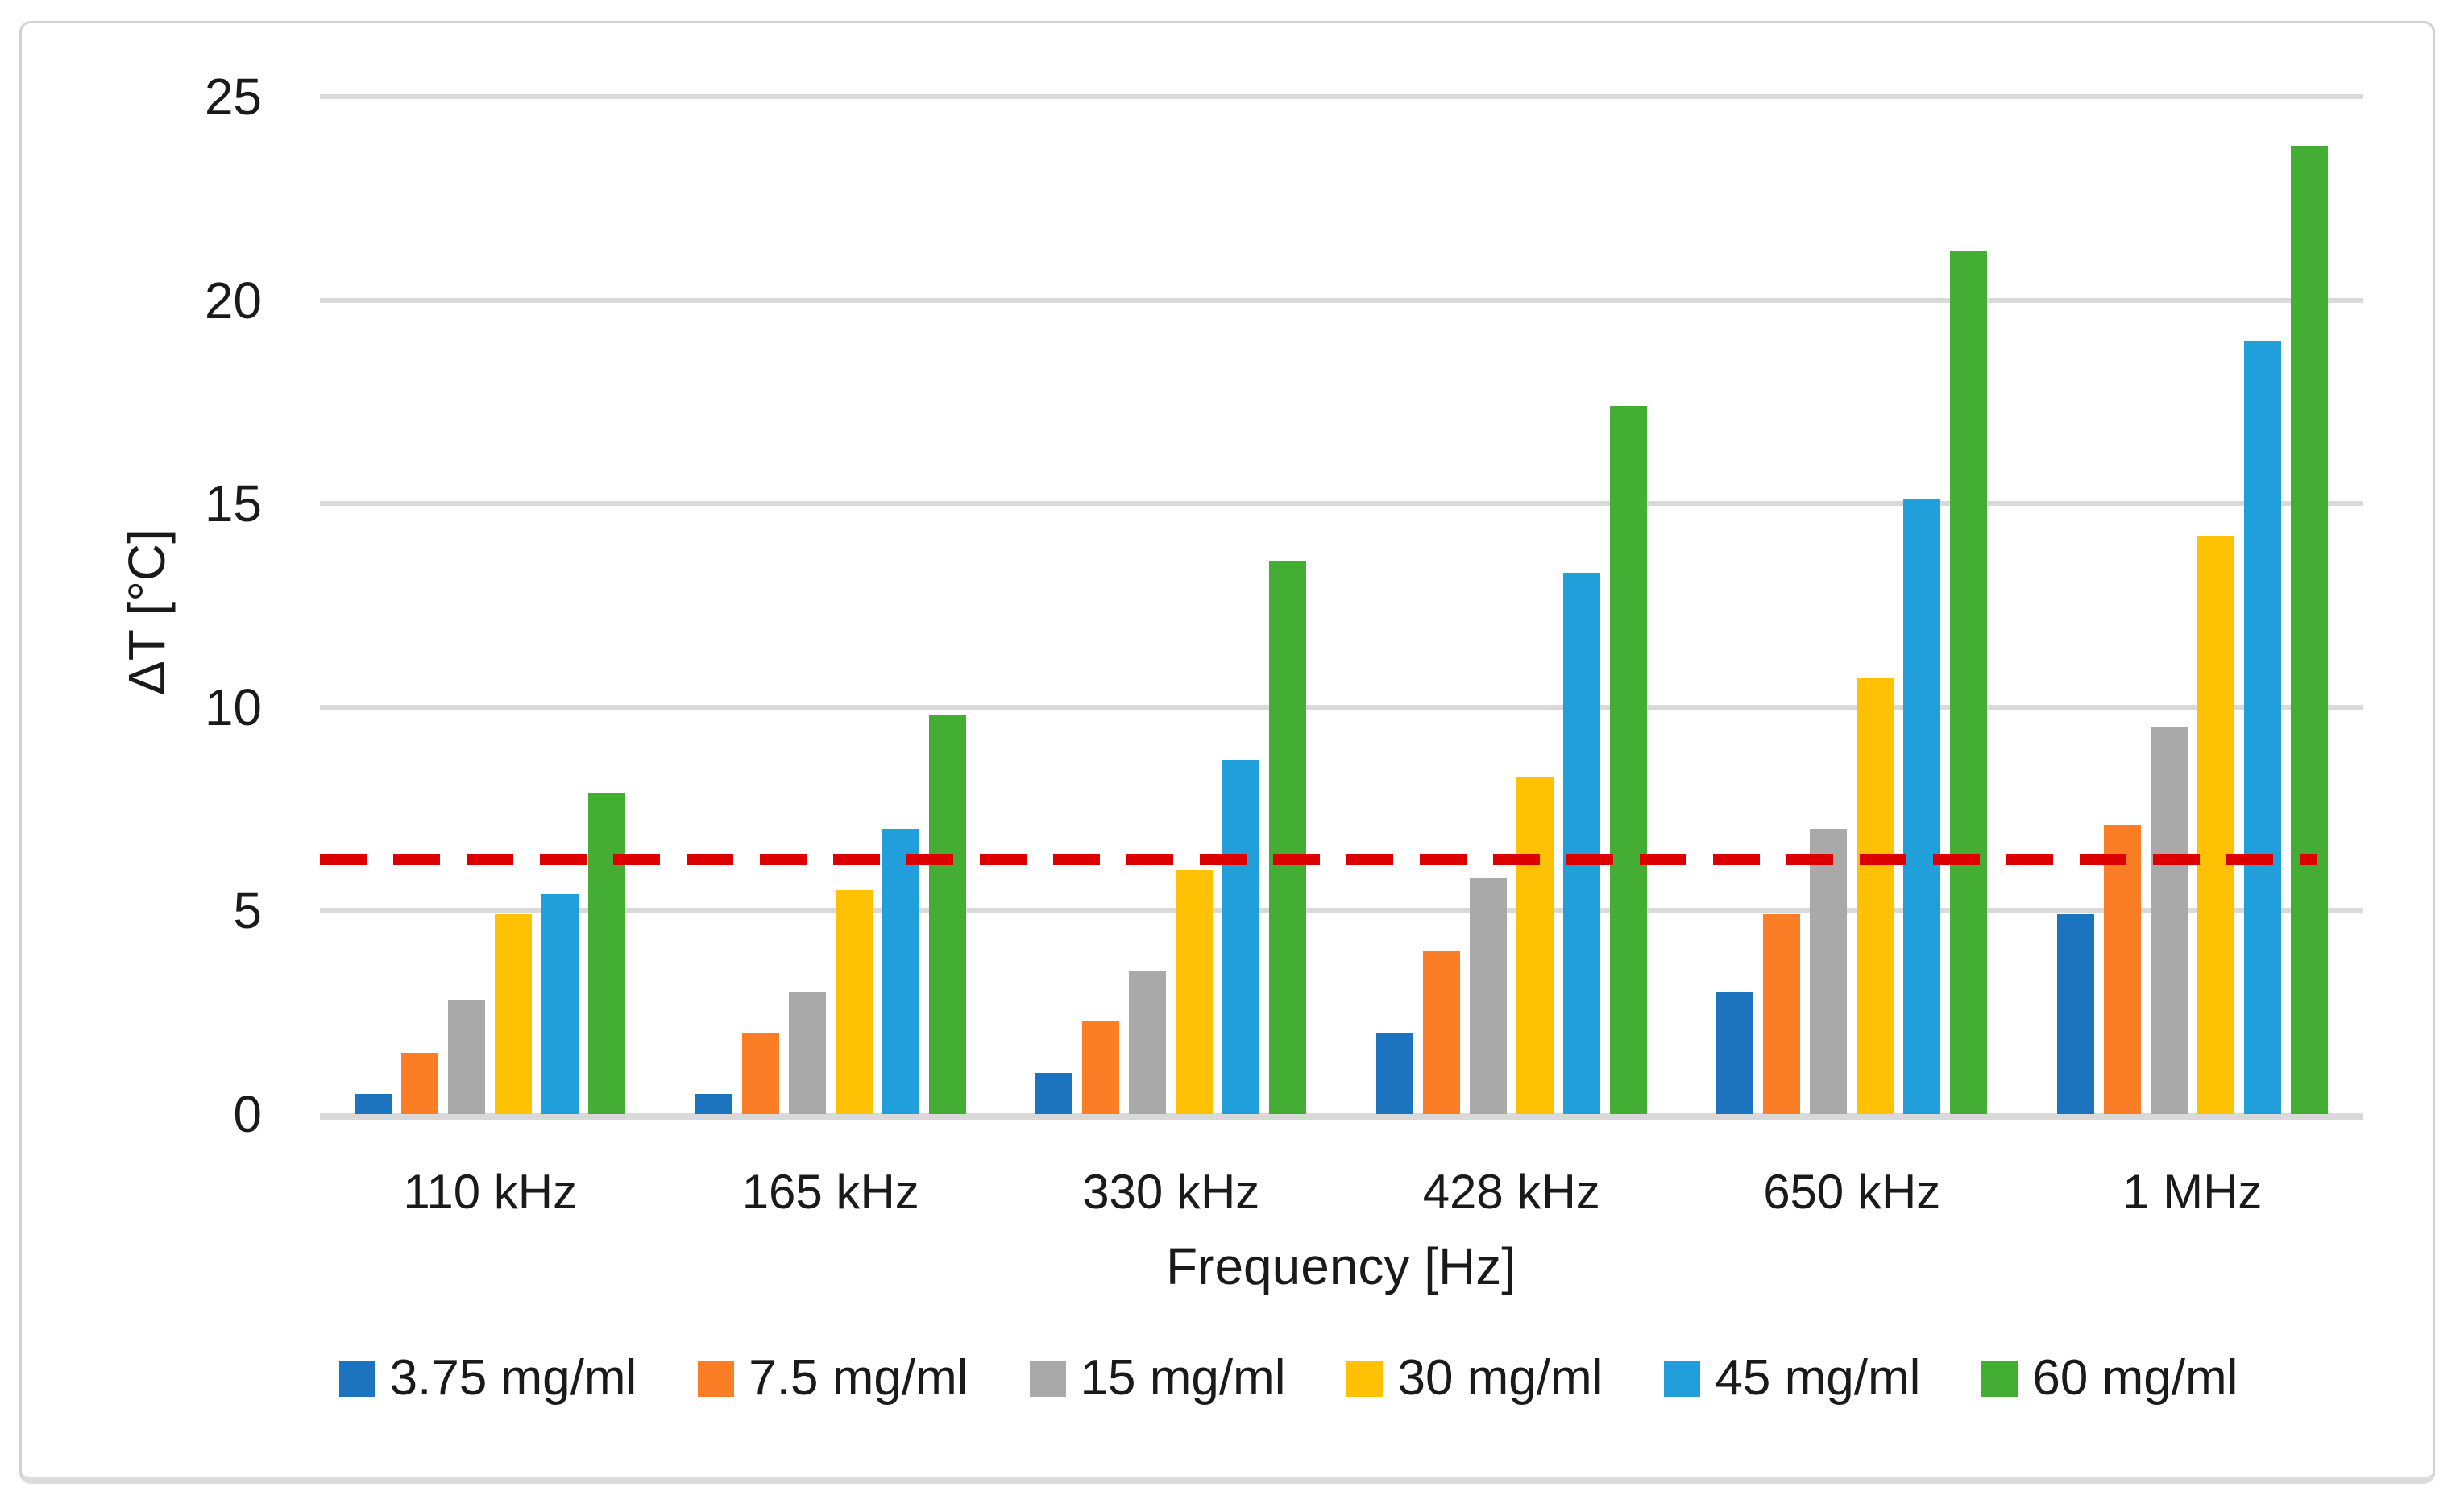 The image size is (2456, 1512). I want to click on y-tick-10: 10, so click(233, 707).